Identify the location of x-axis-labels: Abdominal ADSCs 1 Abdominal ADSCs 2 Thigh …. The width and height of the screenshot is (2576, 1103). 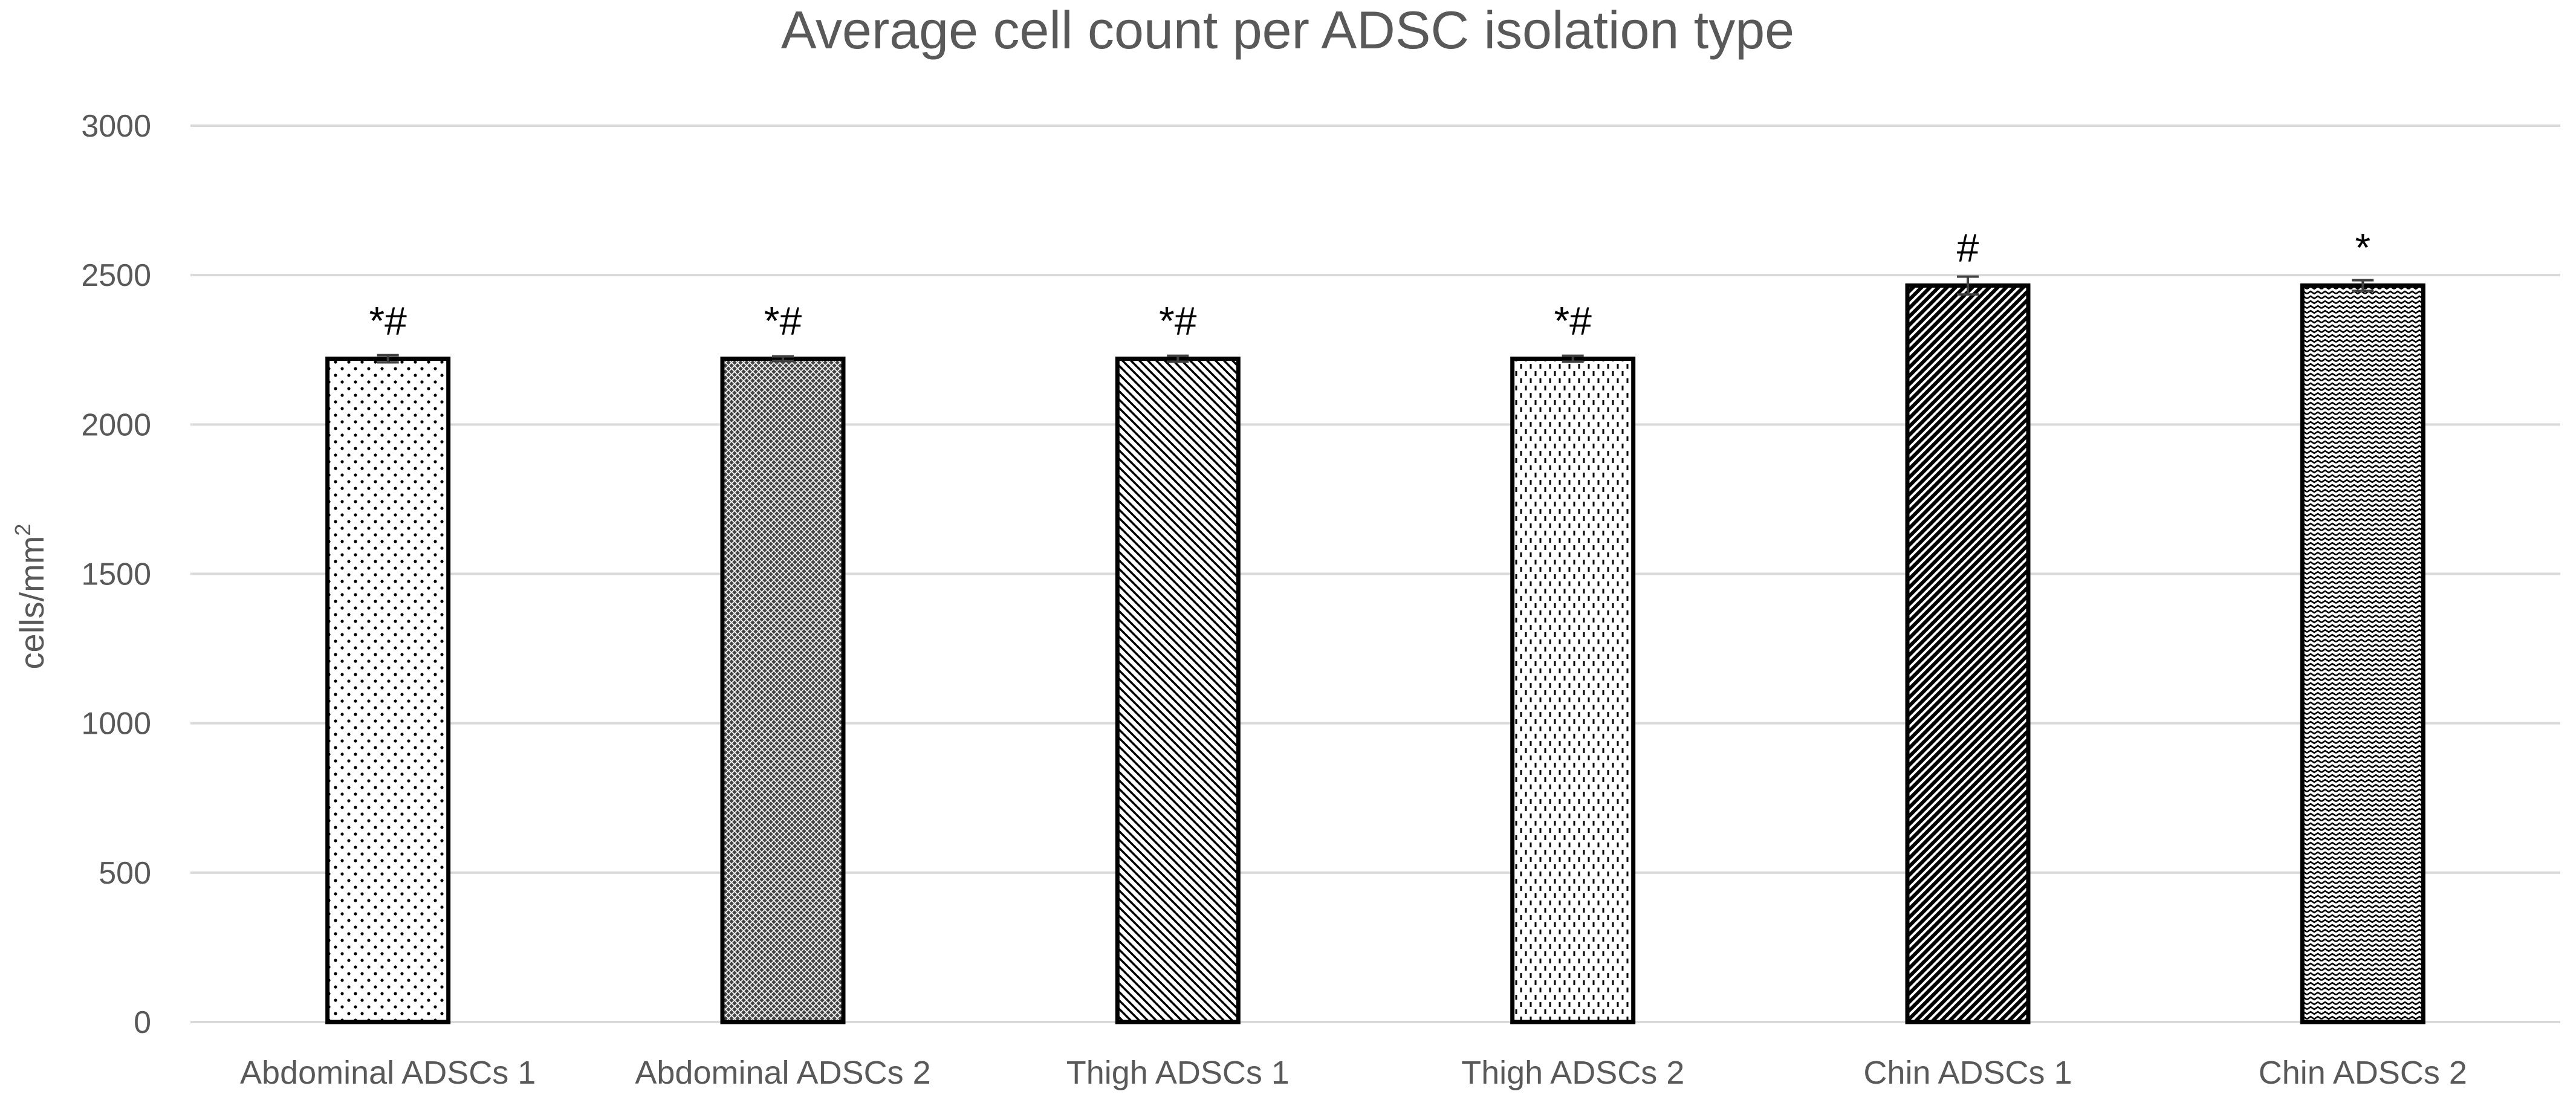
(1353, 1073).